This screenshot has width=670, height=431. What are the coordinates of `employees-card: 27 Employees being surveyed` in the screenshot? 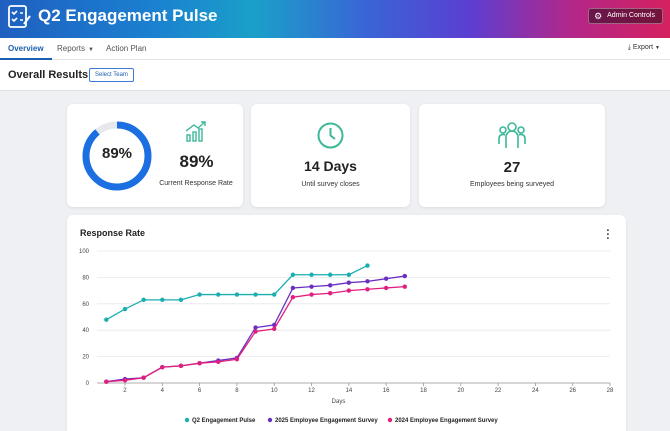 It's located at (512, 155).